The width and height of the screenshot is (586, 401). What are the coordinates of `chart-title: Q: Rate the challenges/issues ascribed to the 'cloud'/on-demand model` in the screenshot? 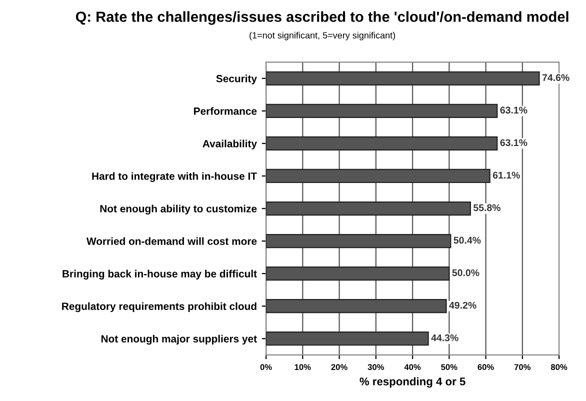 It's located at (322, 18).